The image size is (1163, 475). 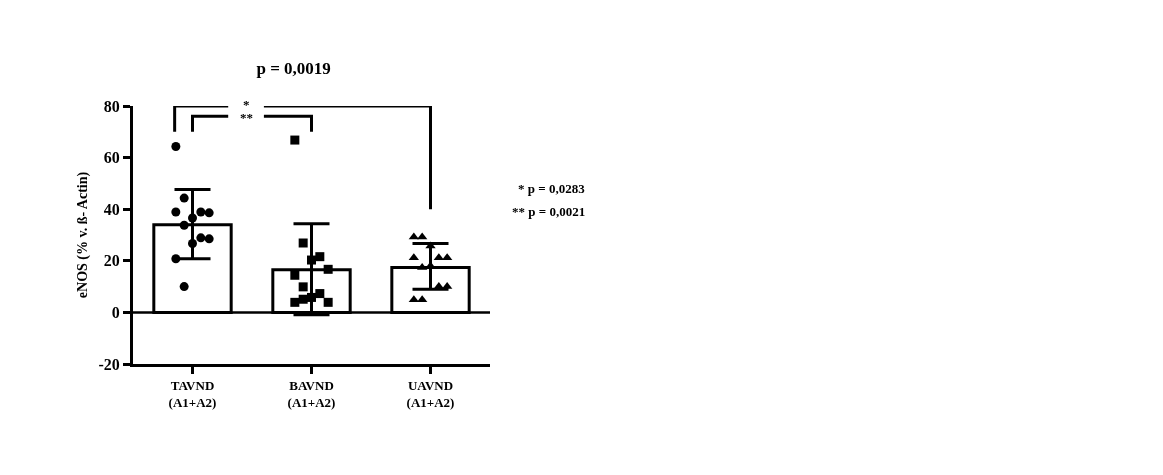 What do you see at coordinates (549, 211) in the screenshot?
I see `text: ** p = 0,0021` at bounding box center [549, 211].